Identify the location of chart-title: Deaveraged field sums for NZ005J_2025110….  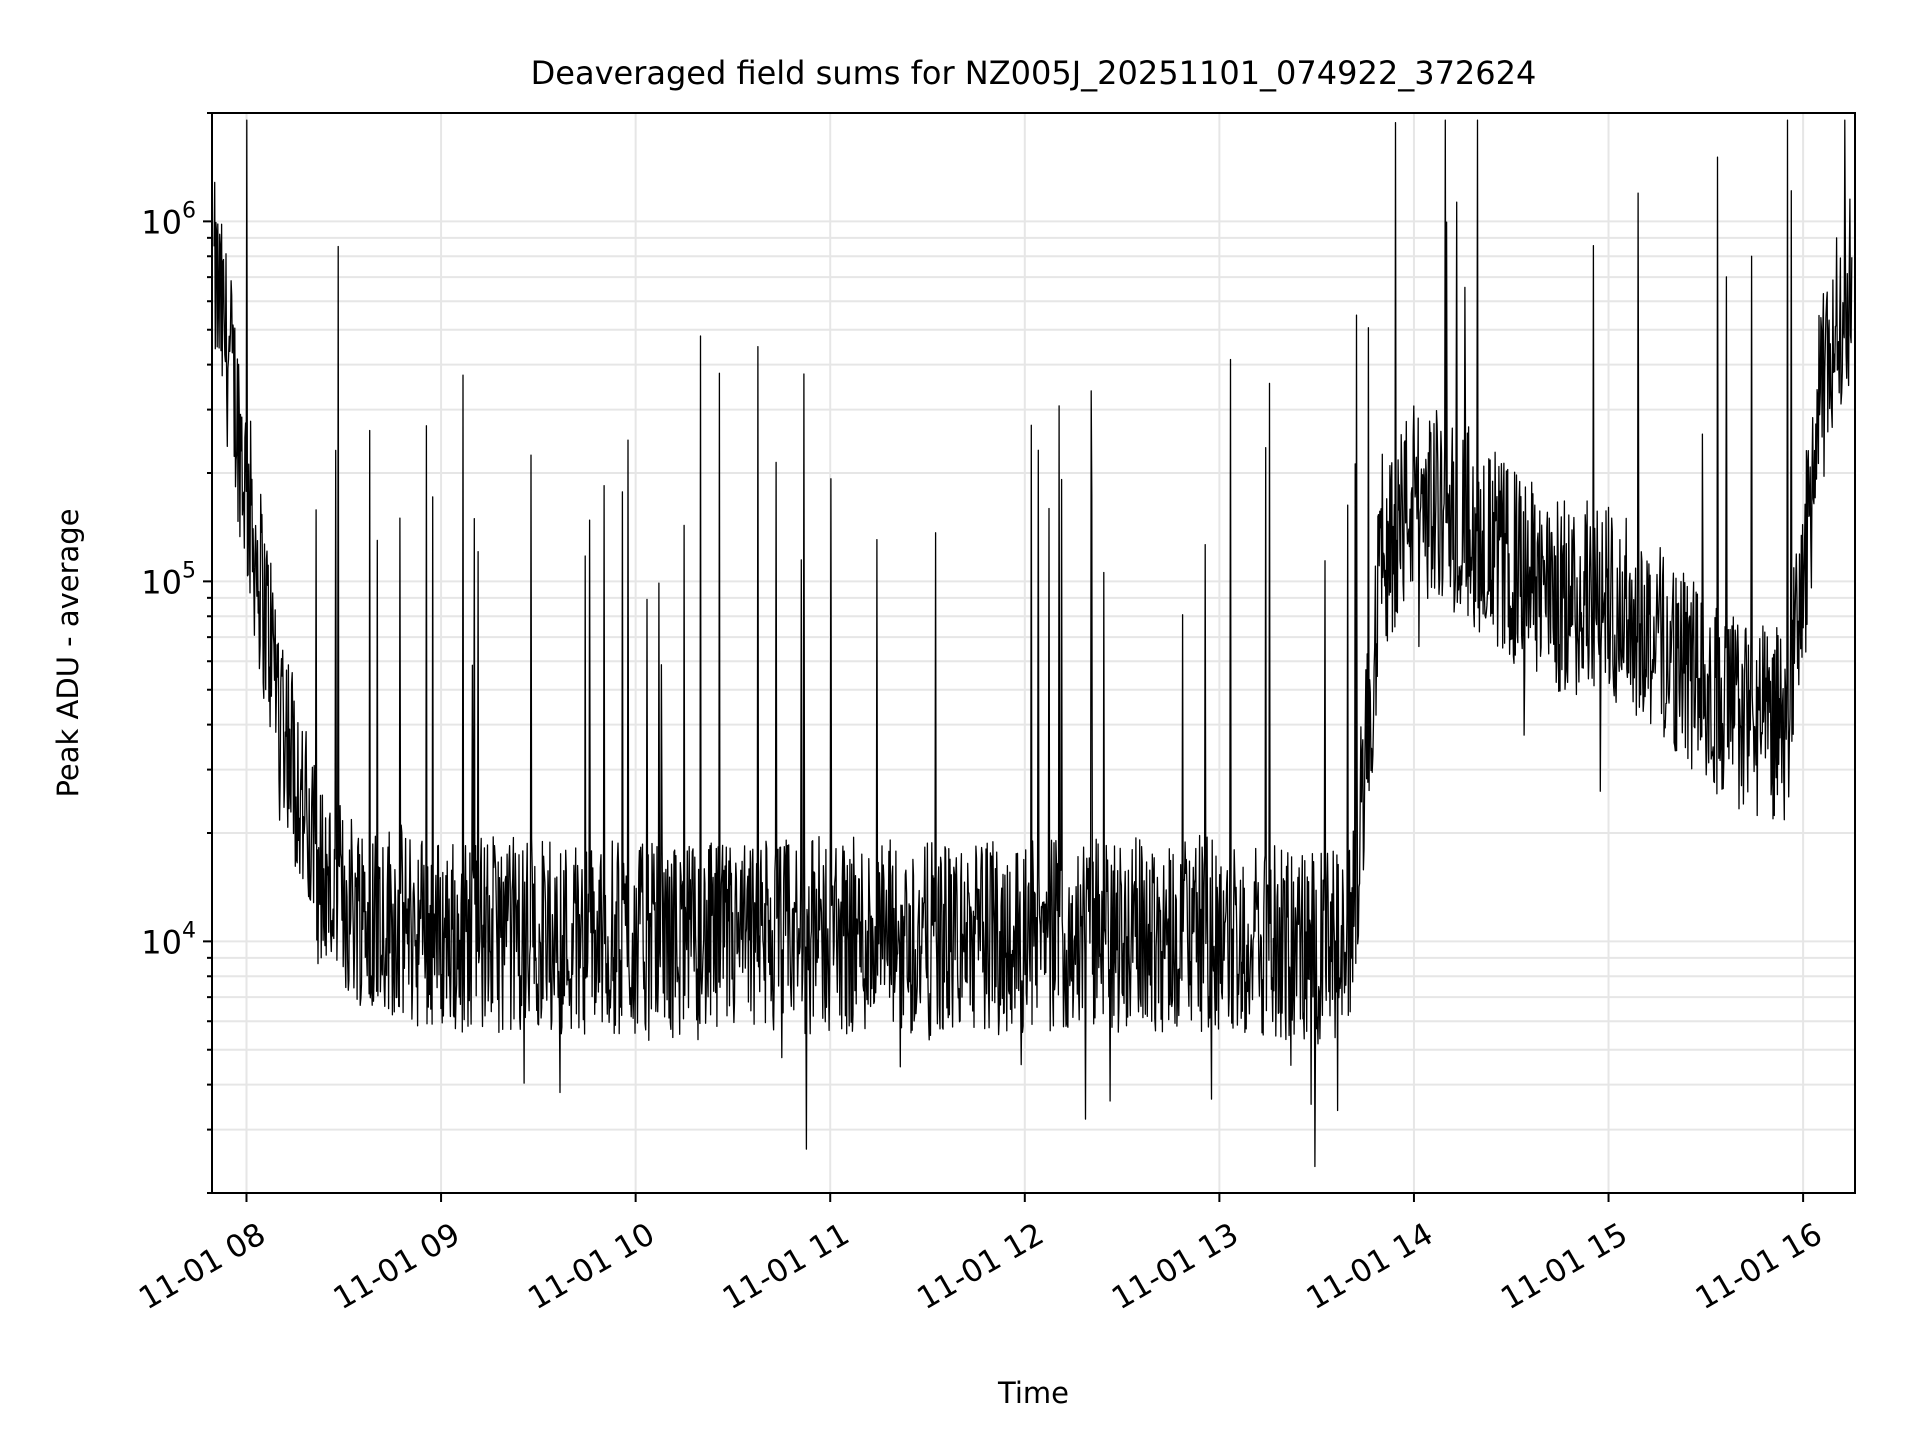
(1034, 73).